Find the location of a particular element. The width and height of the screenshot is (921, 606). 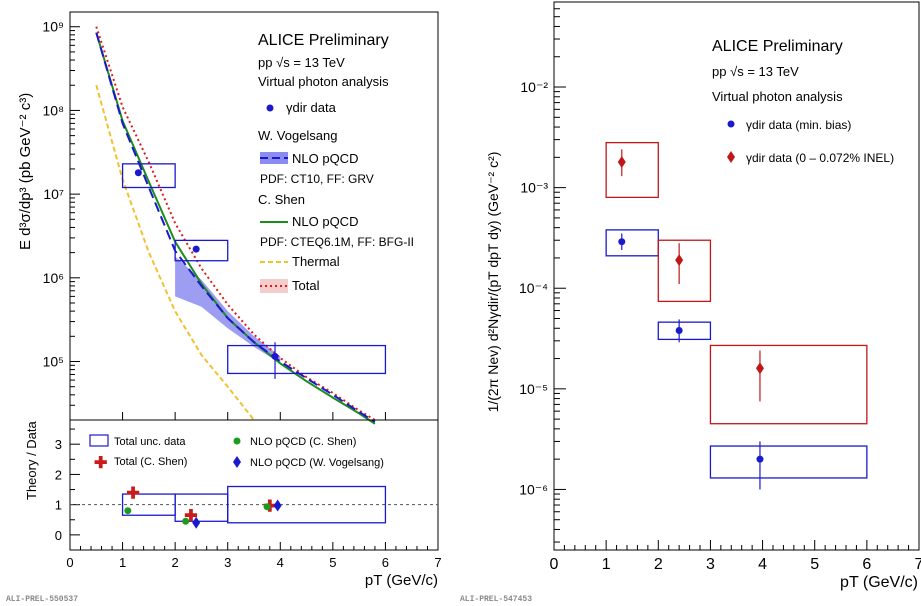

left-bottom-x-tick-label: 4 is located at coordinates (280, 562).